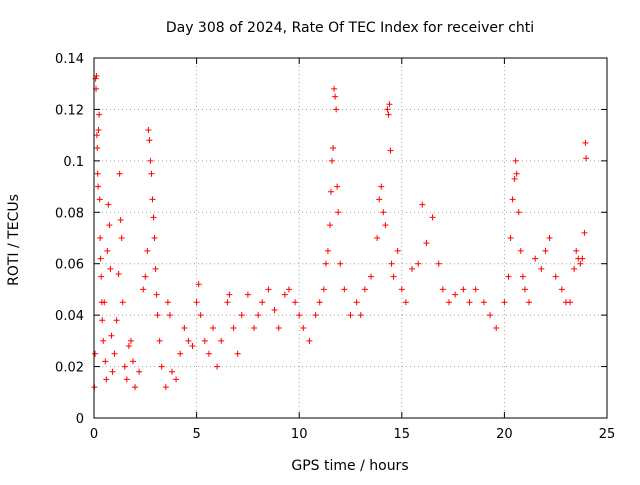  I want to click on y-tick-label: 0.06, so click(69, 265).